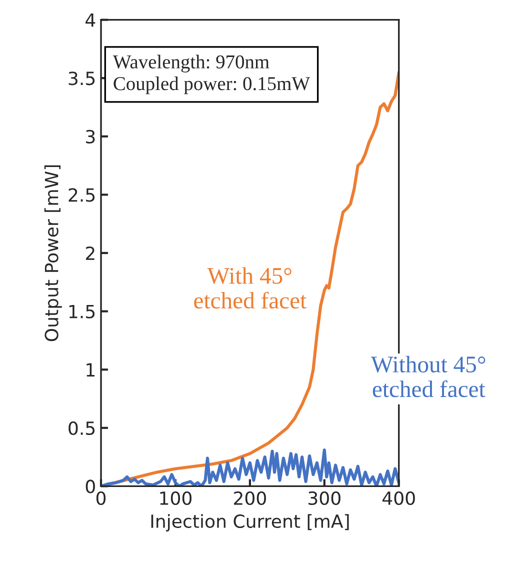  What do you see at coordinates (81, 428) in the screenshot?
I see `y-tick-label: 0.5` at bounding box center [81, 428].